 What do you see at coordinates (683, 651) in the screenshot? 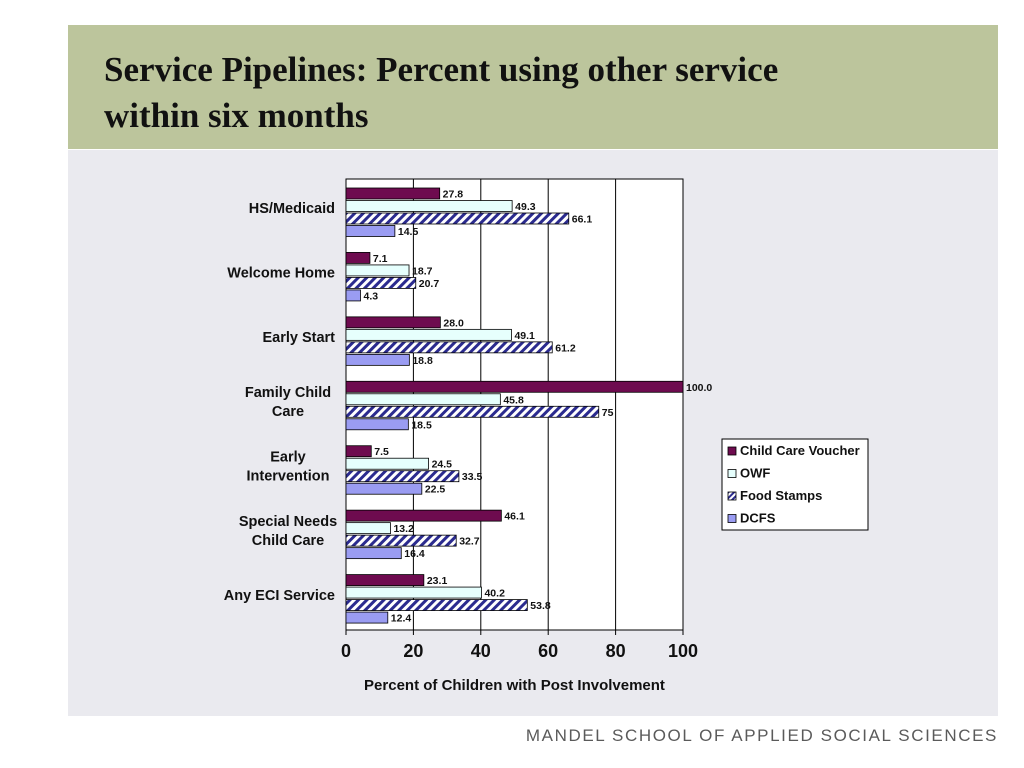
I see `x-tick-label-100: 100` at bounding box center [683, 651].